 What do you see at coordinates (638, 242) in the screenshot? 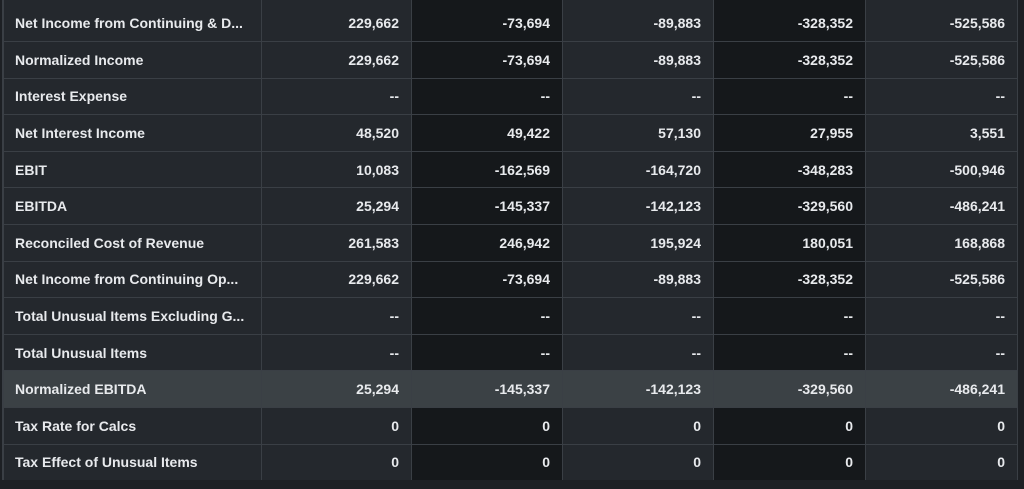
I see `row-value-col-3: 195,924` at bounding box center [638, 242].